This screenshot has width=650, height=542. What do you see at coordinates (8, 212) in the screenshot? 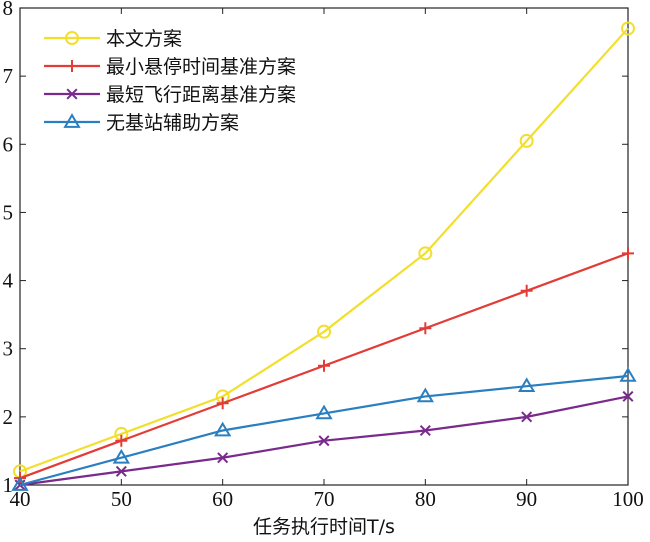
I see `y-tick-label: 5` at bounding box center [8, 212].